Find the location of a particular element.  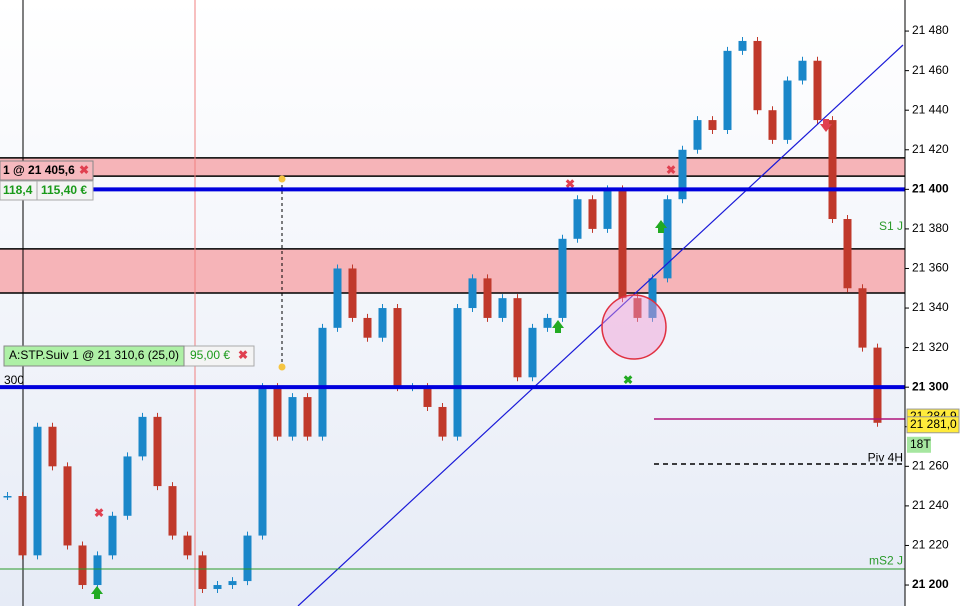

y-tick-label: 21 380 is located at coordinates (930, 228).